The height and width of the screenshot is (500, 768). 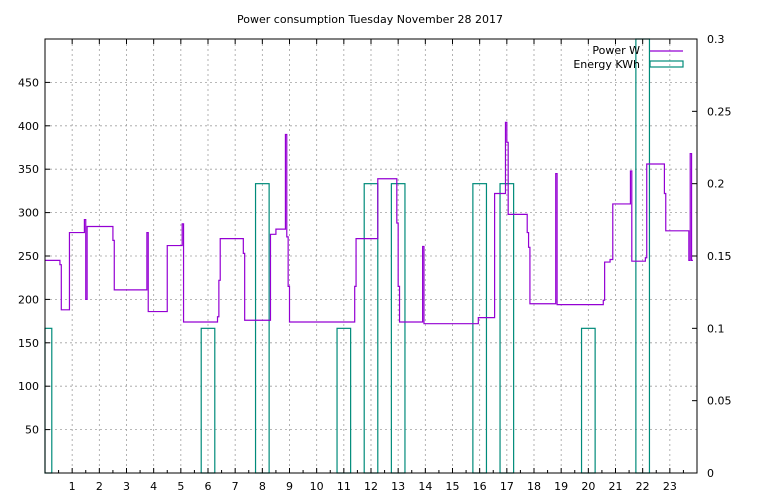 What do you see at coordinates (719, 111) in the screenshot?
I see `y2-tick-label: 0.25` at bounding box center [719, 111].